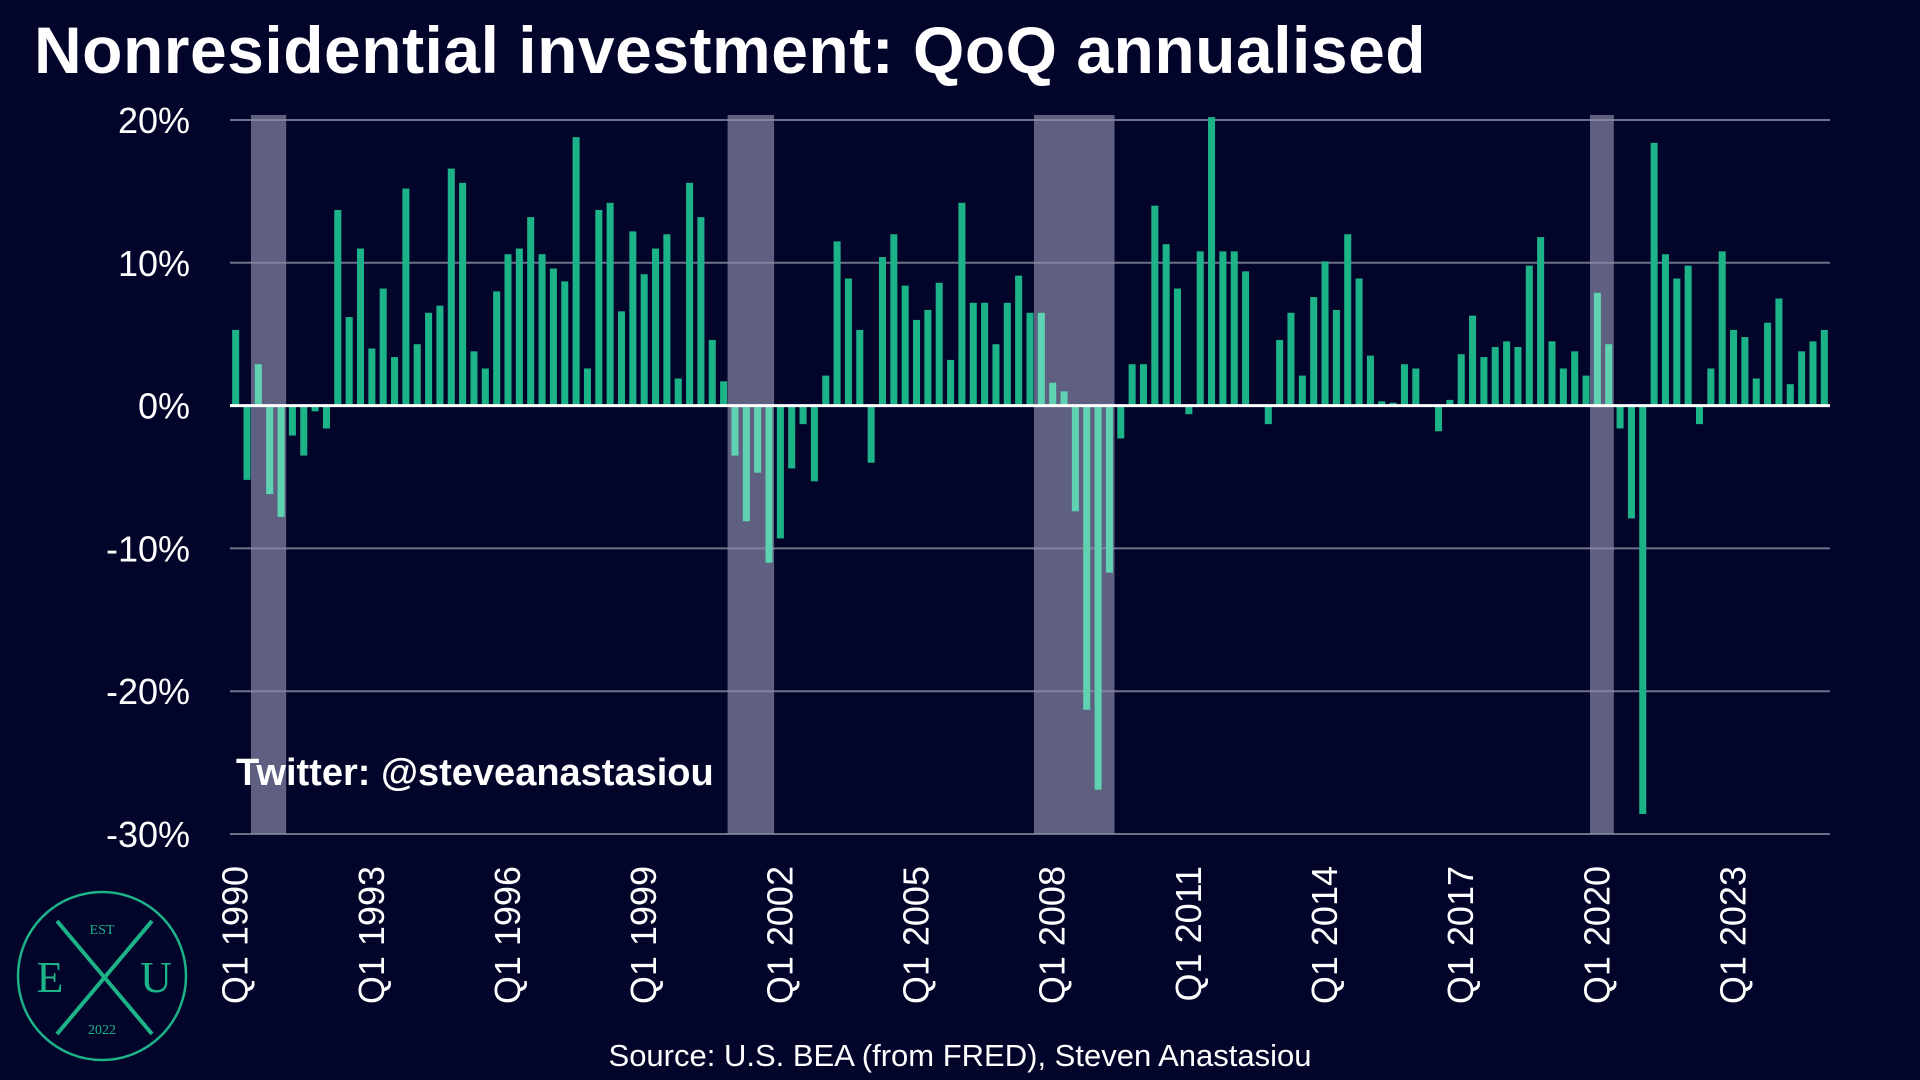  What do you see at coordinates (164, 406) in the screenshot?
I see `y-tick-label: 0%` at bounding box center [164, 406].